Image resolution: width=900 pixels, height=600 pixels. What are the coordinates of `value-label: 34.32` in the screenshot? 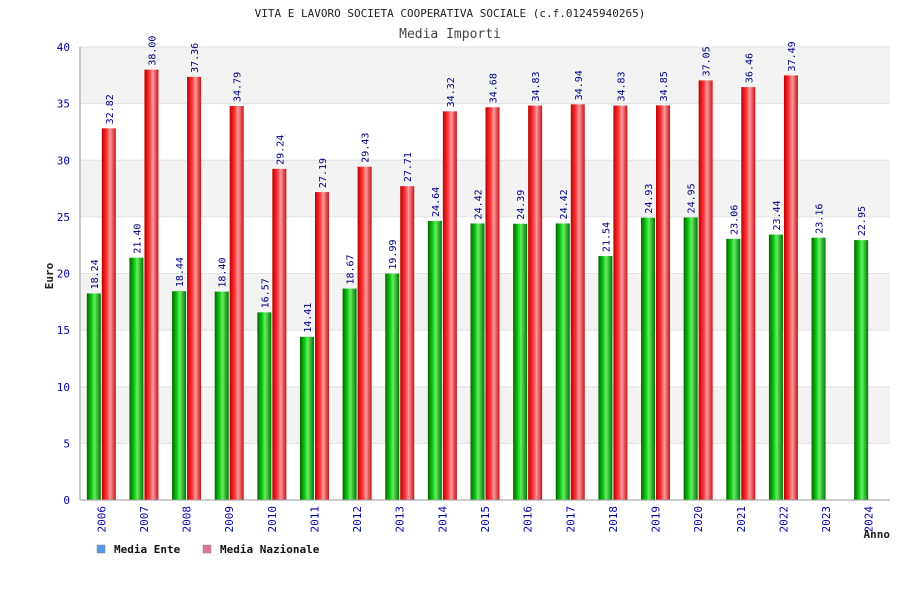 It's located at (451, 92).